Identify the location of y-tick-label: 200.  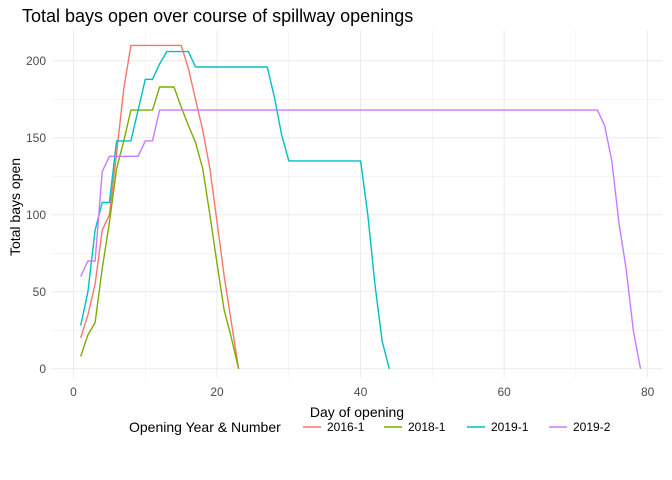
(36, 61).